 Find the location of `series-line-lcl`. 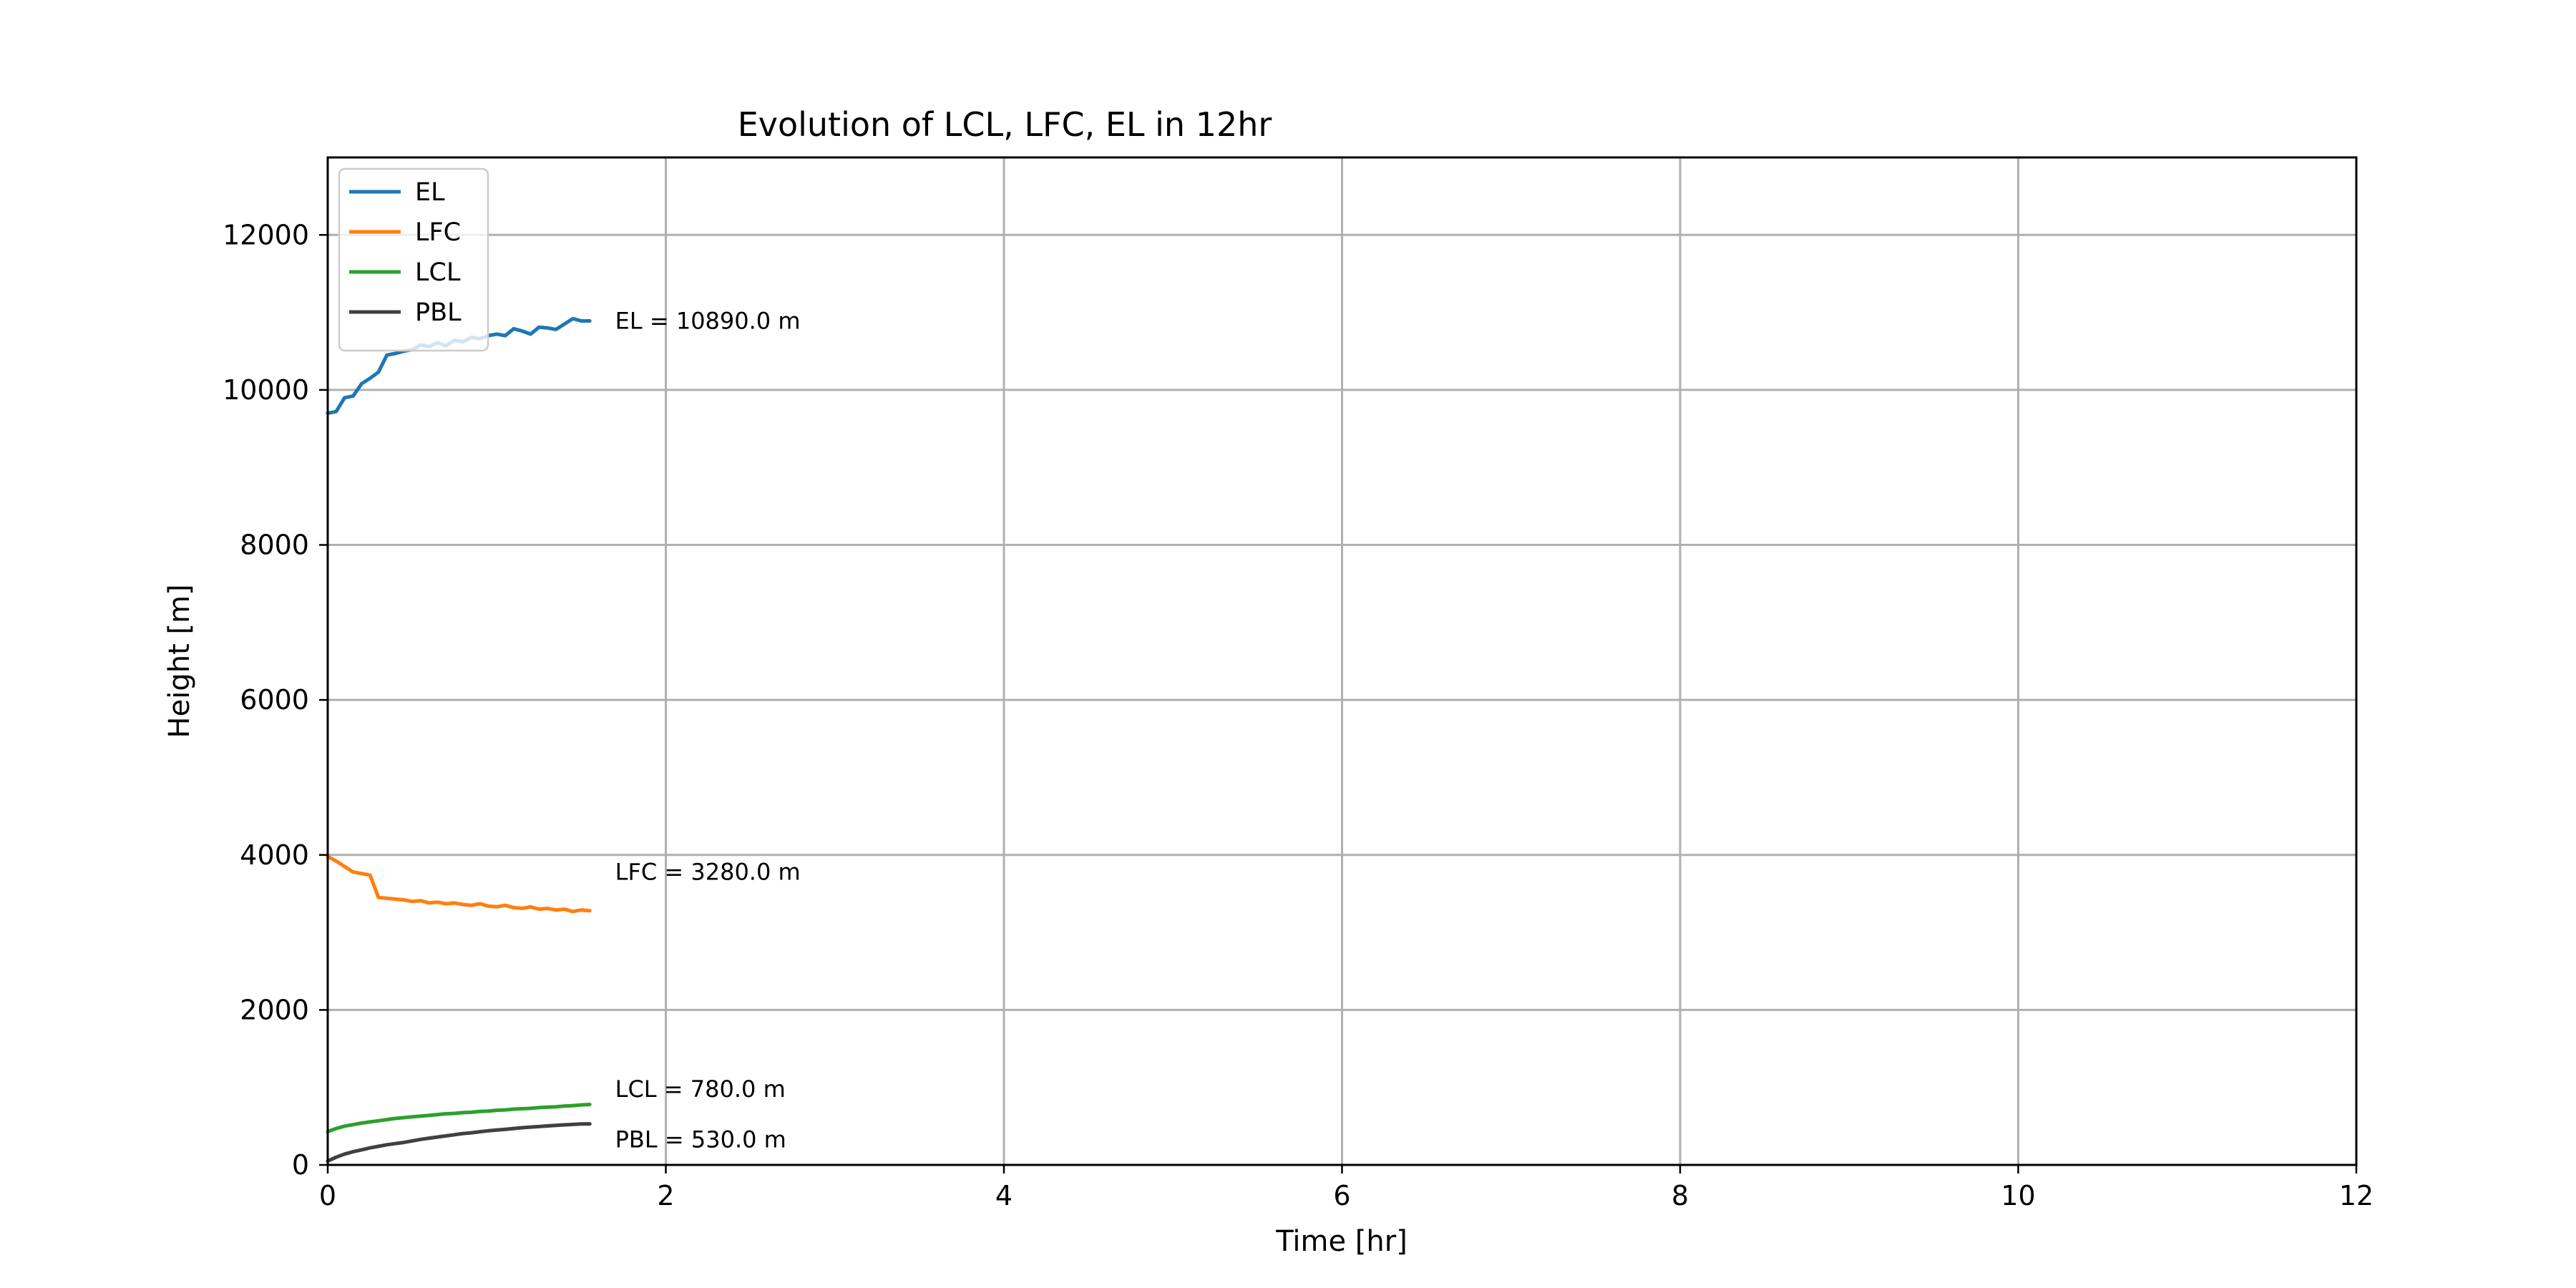

series-line-lcl is located at coordinates (459, 1118).